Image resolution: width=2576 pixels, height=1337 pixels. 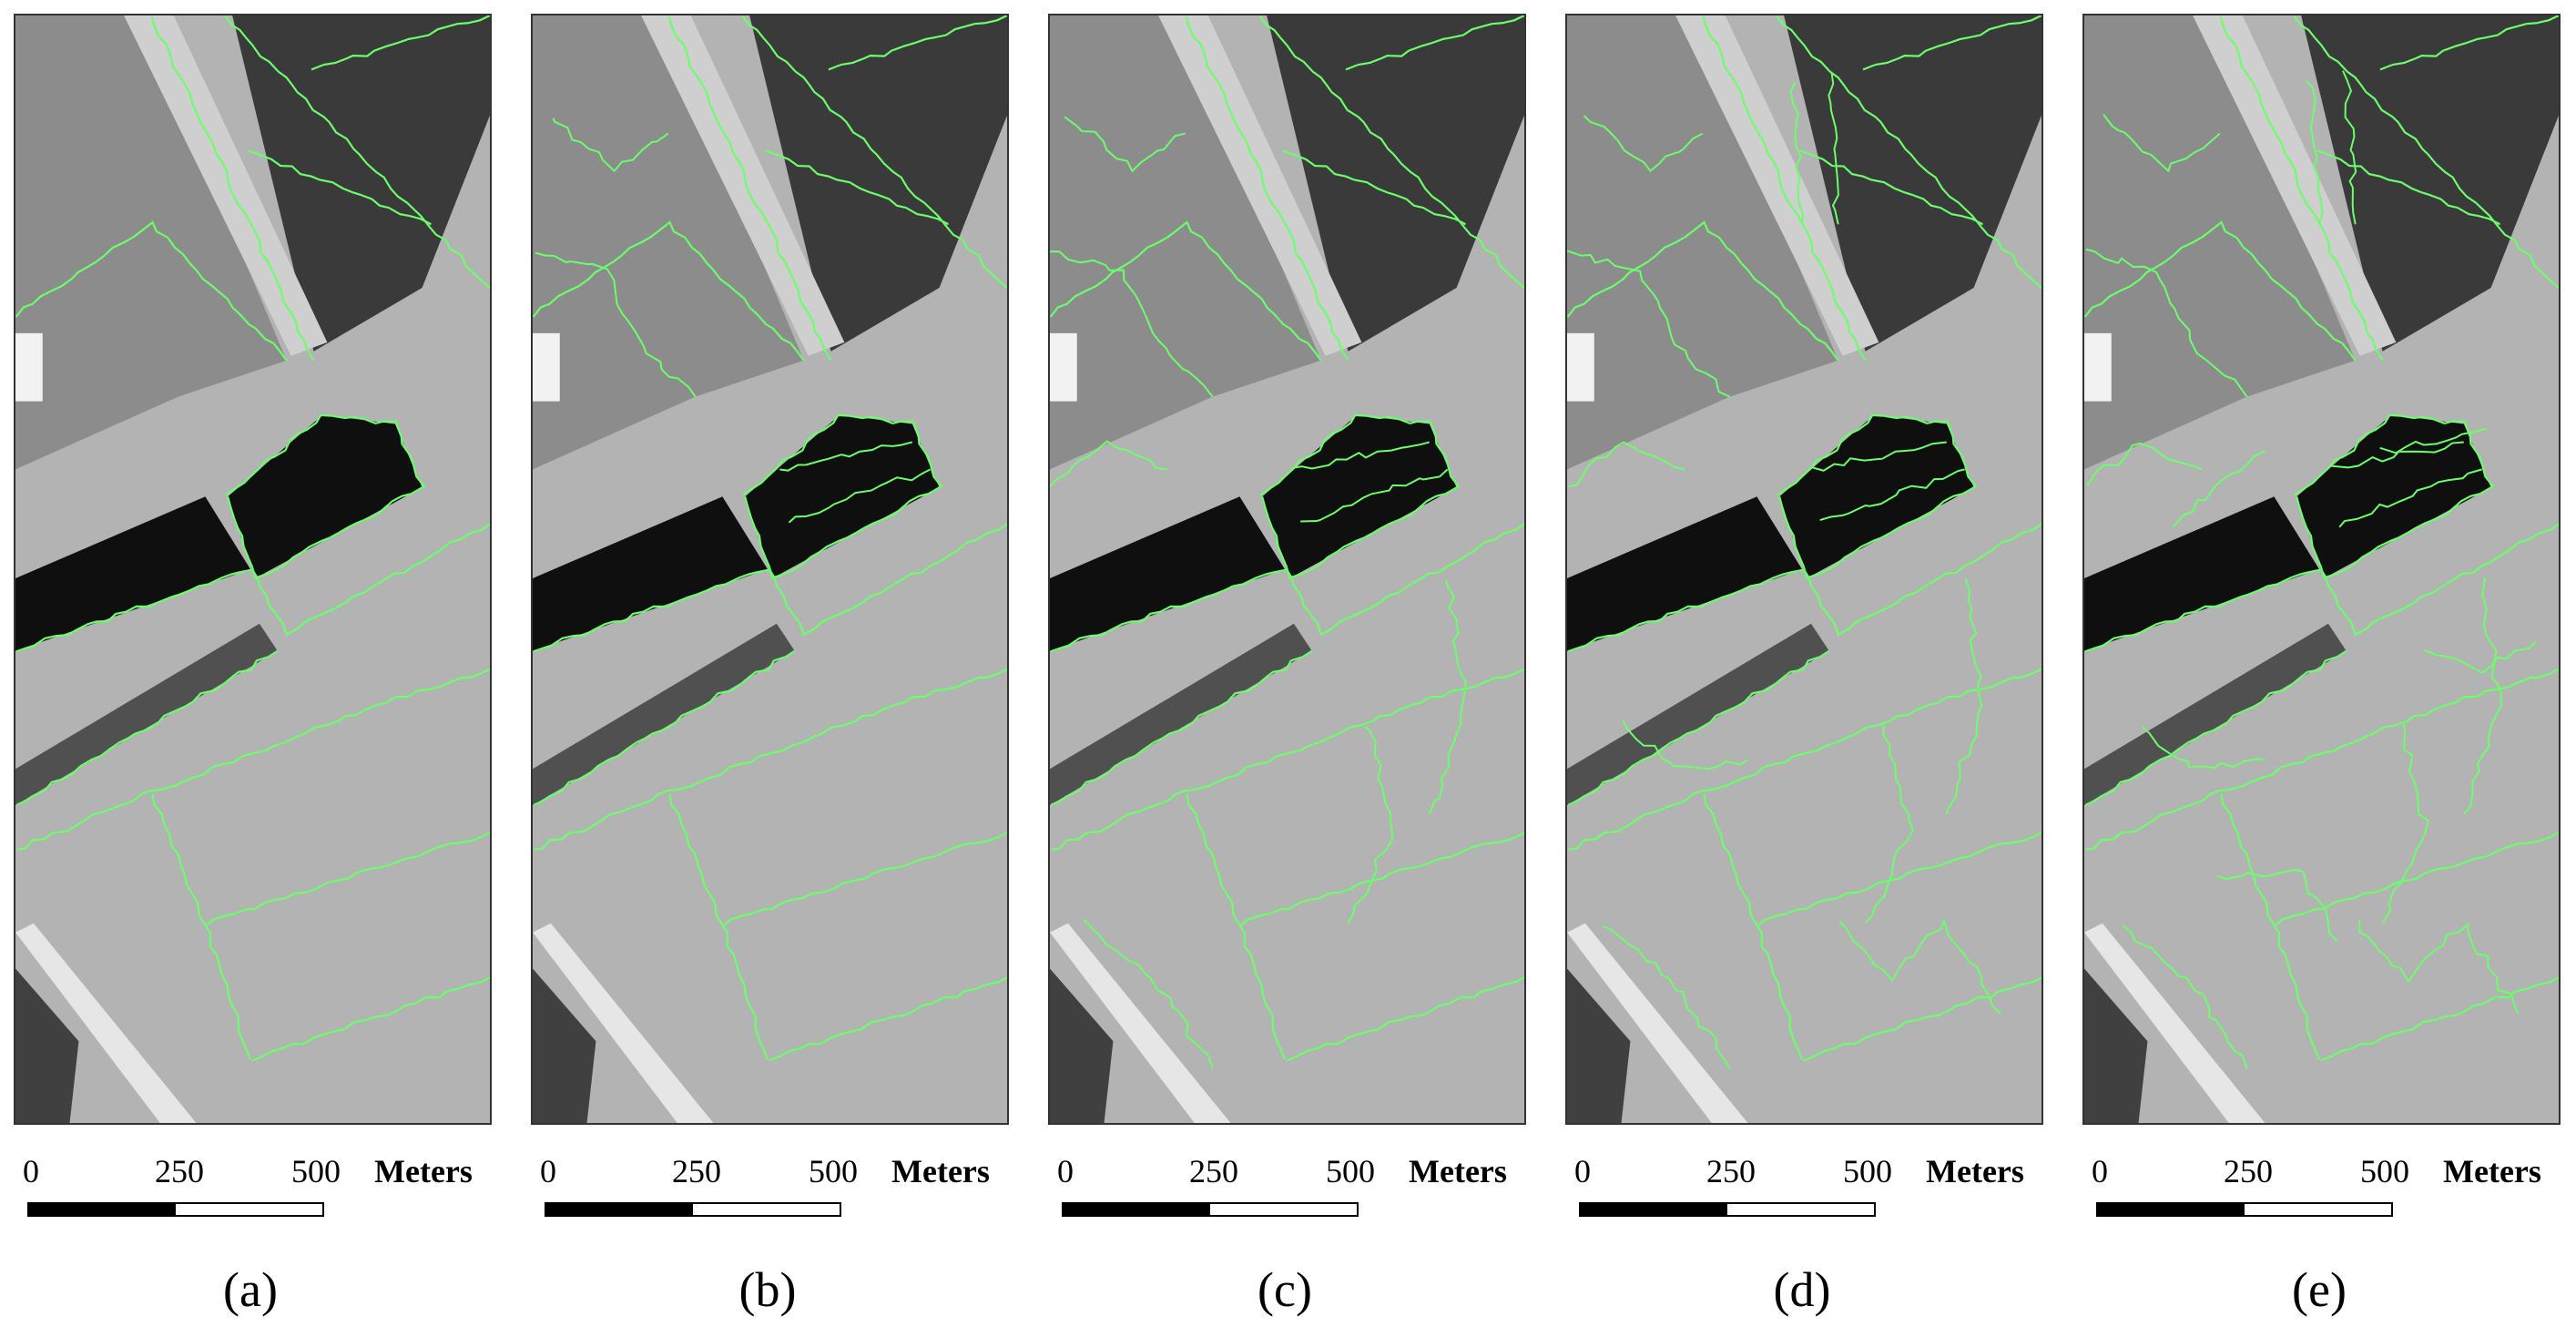 I want to click on panel-label-d: (d), so click(x=1802, y=1289).